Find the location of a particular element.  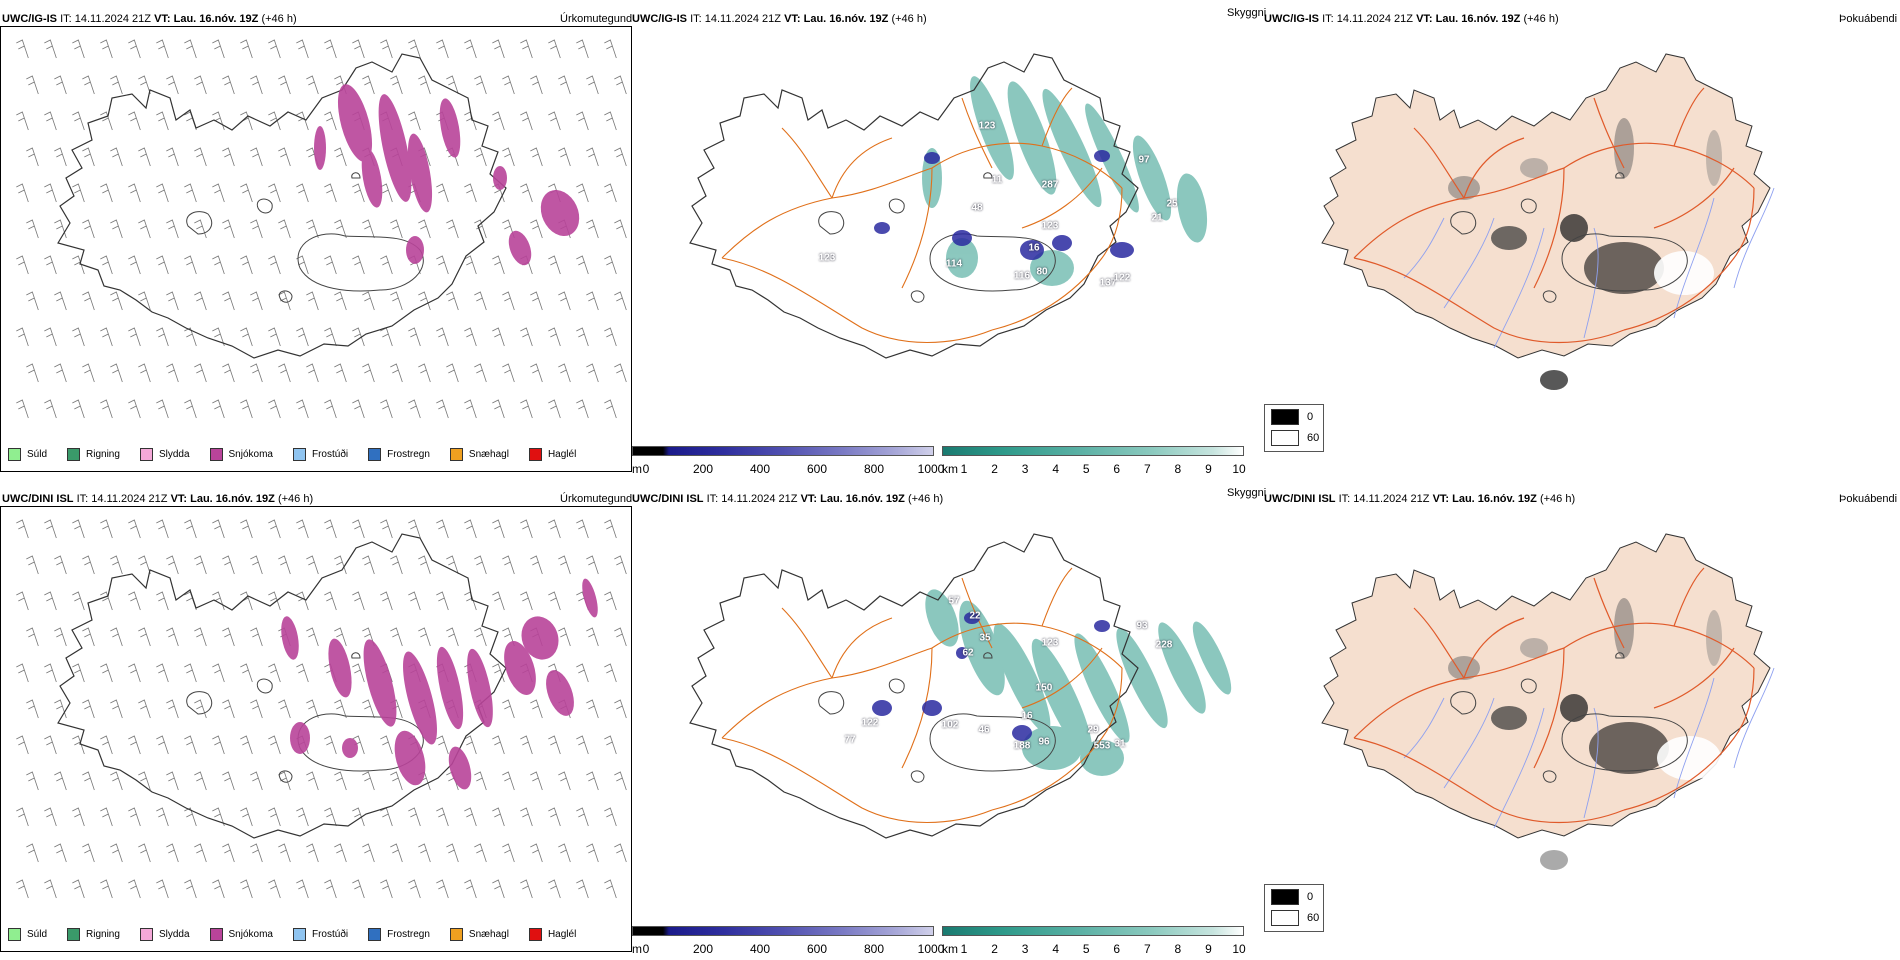

visibility-value-label: 16 is located at coordinates (1034, 248).